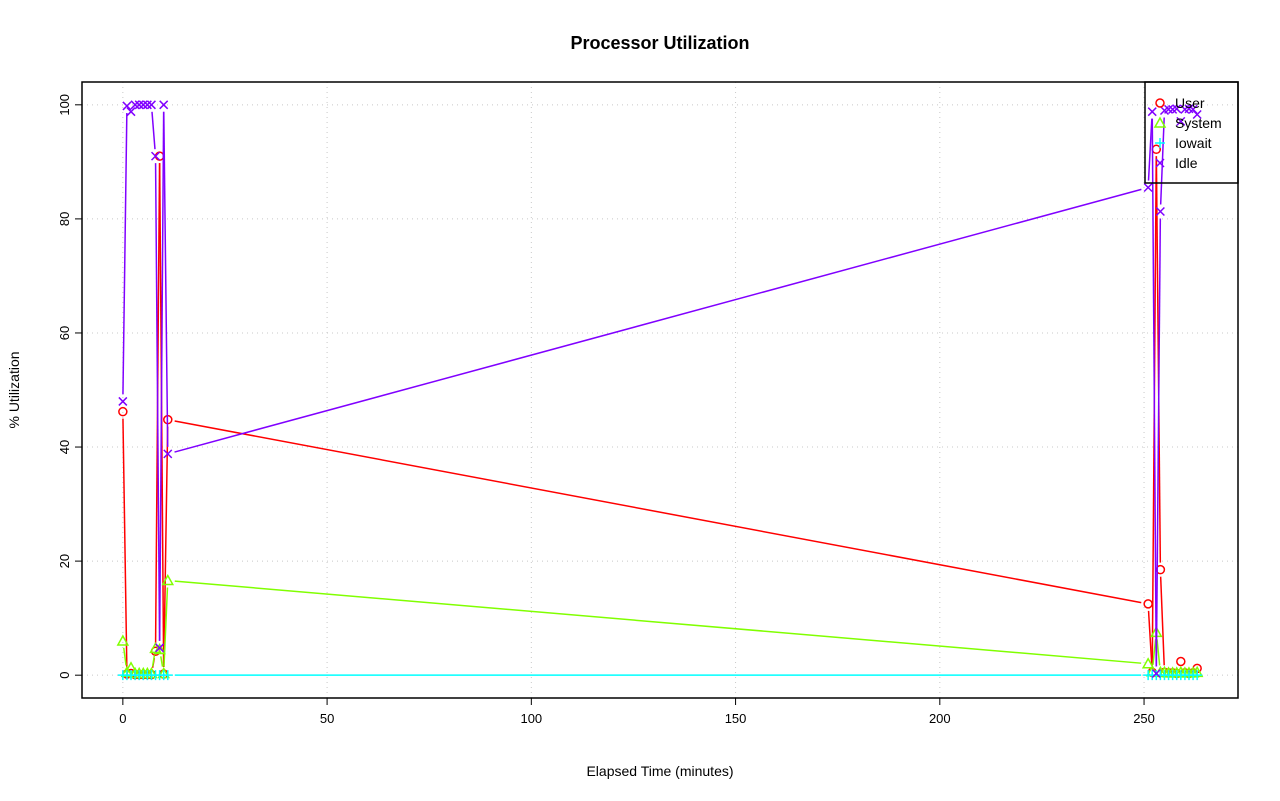  I want to click on x-axis-label: Elapsed Time (minutes), so click(659, 771).